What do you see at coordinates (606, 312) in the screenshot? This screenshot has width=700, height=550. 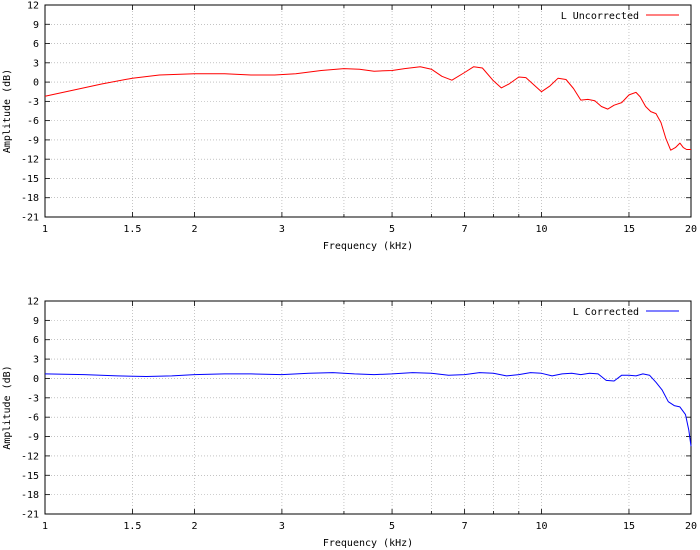 I see `legend-label: L Corrected` at bounding box center [606, 312].